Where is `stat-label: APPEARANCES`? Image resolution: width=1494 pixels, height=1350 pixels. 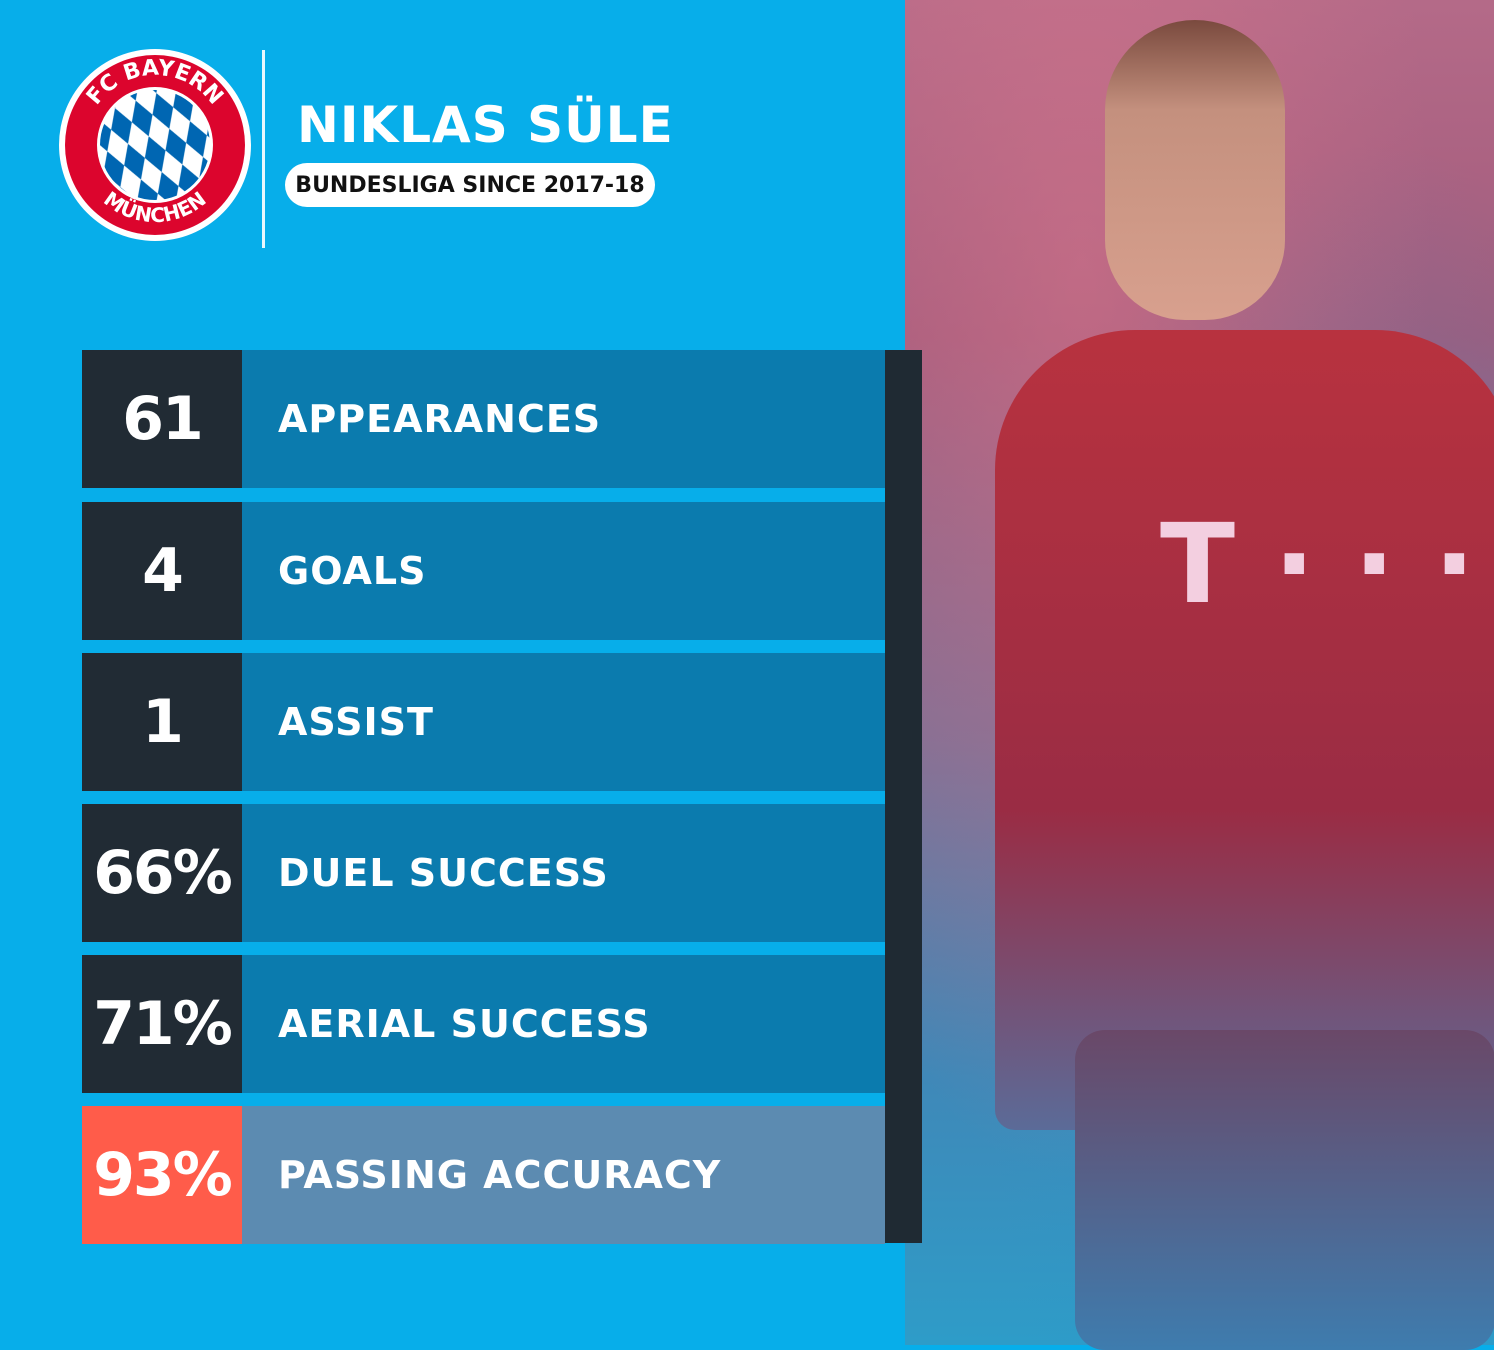
stat-label: APPEARANCES is located at coordinates (563, 419).